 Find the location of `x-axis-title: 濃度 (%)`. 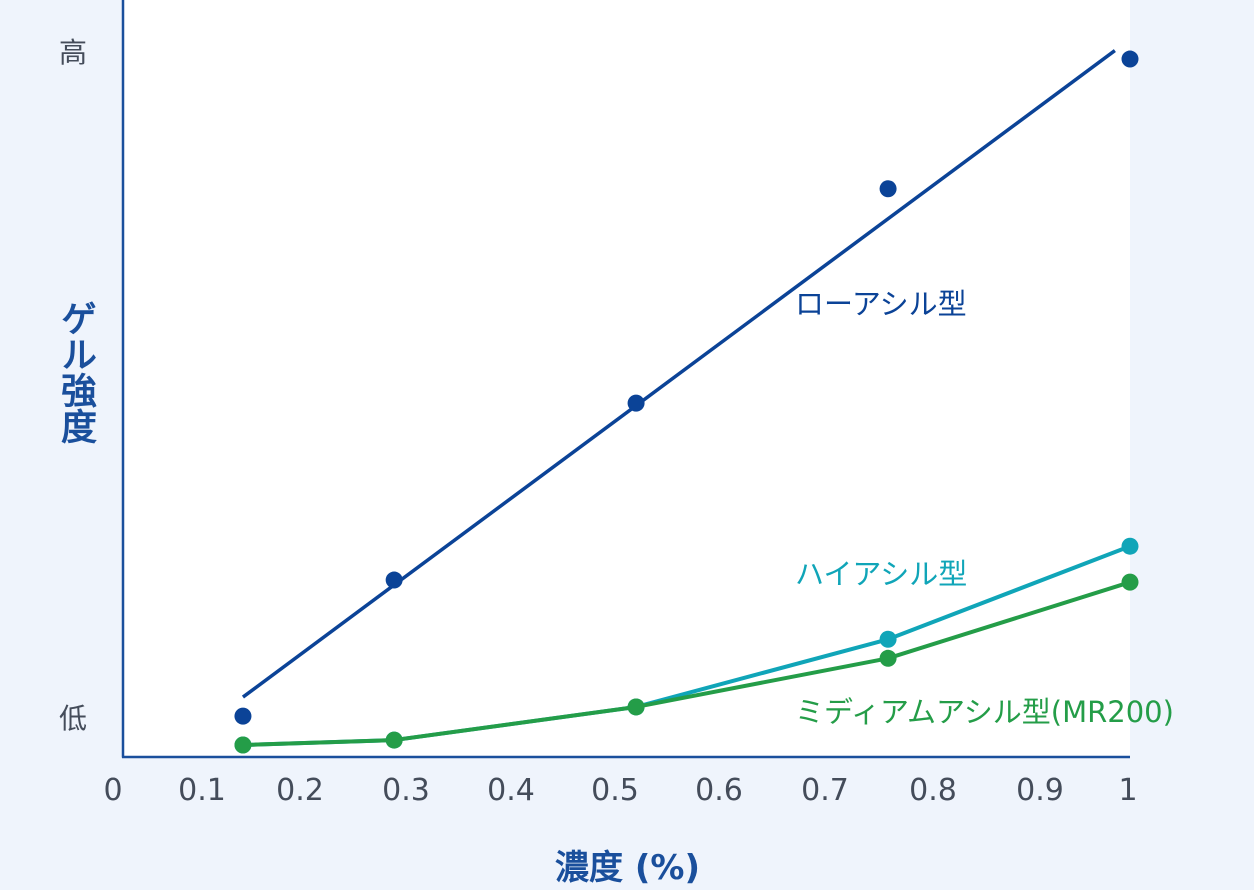

x-axis-title: 濃度 (%) is located at coordinates (627, 868).